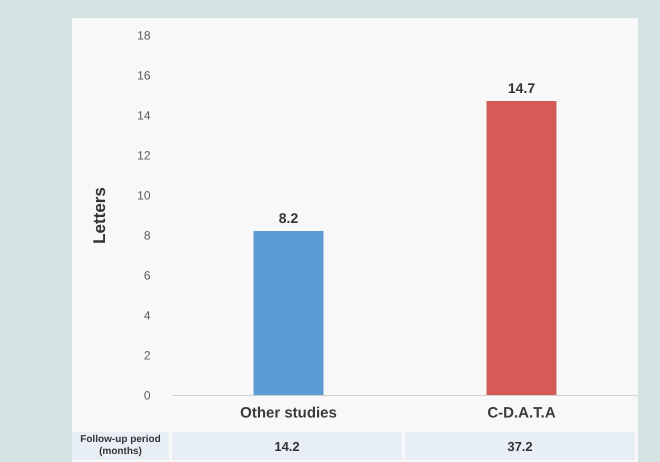  What do you see at coordinates (100, 215) in the screenshot?
I see `y-axis-title: Letters` at bounding box center [100, 215].